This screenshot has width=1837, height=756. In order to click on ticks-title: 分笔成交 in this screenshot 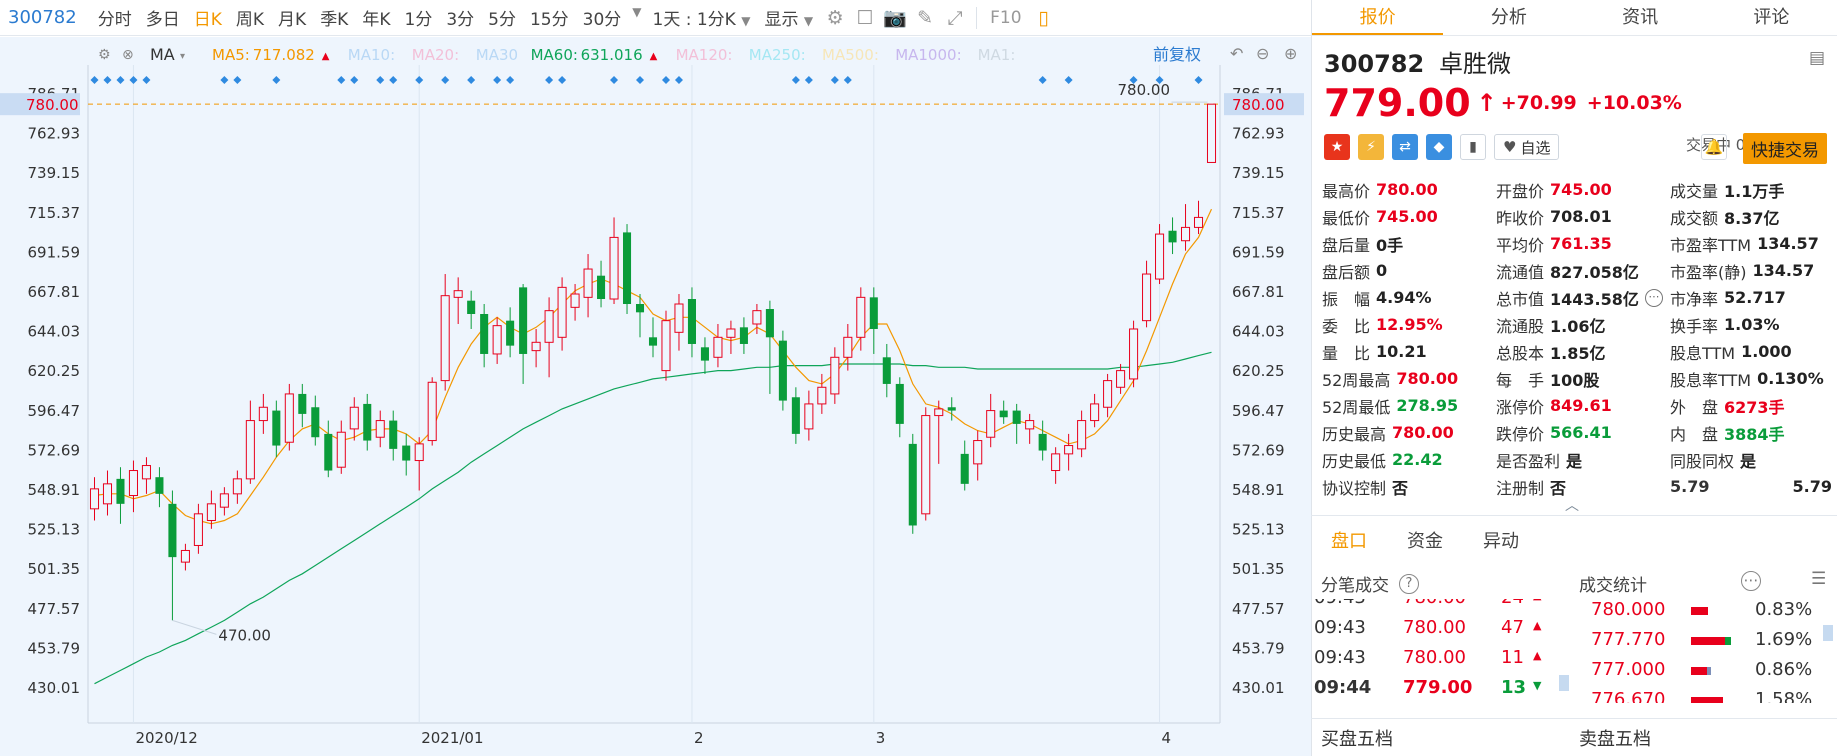, I will do `click(1355, 586)`.